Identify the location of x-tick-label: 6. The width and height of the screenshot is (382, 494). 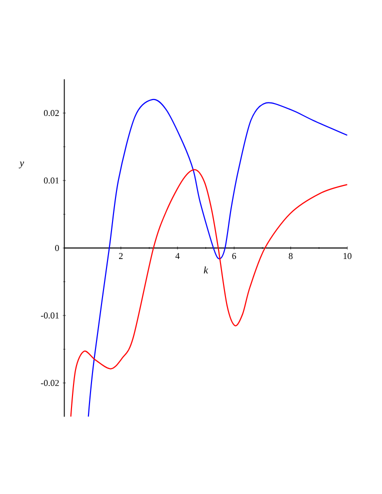
(234, 256).